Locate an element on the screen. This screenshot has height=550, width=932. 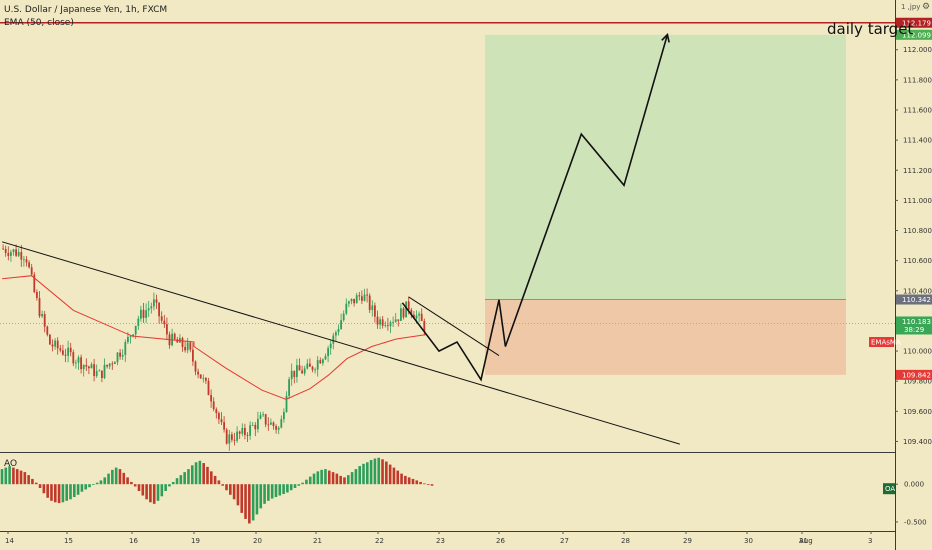
y-tick-label: 110.800 is located at coordinates (917, 231).